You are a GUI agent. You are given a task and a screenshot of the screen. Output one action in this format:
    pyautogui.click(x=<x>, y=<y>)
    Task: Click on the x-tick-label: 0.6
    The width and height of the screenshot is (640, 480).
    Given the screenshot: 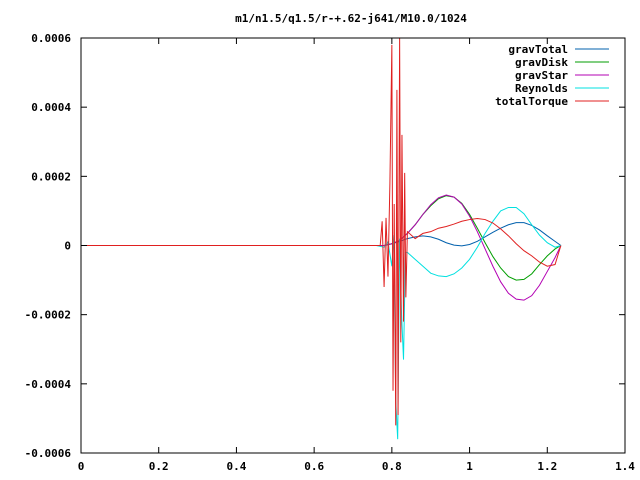 What is the action you would take?
    pyautogui.click(x=314, y=466)
    